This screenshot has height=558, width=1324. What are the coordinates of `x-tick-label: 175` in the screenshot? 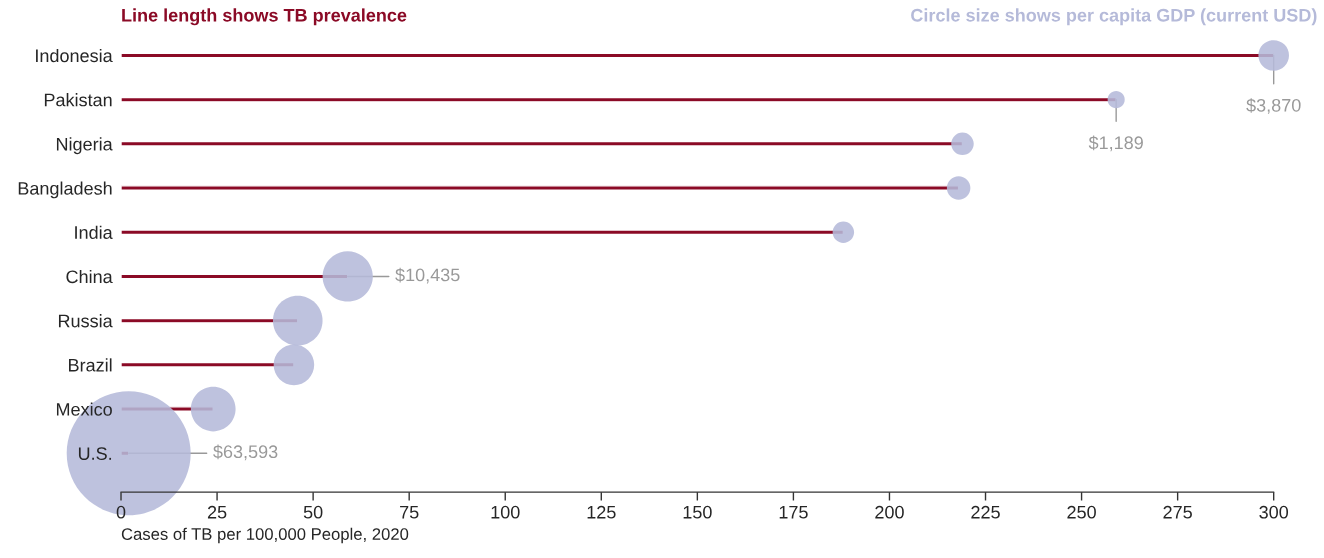 It's located at (793, 512).